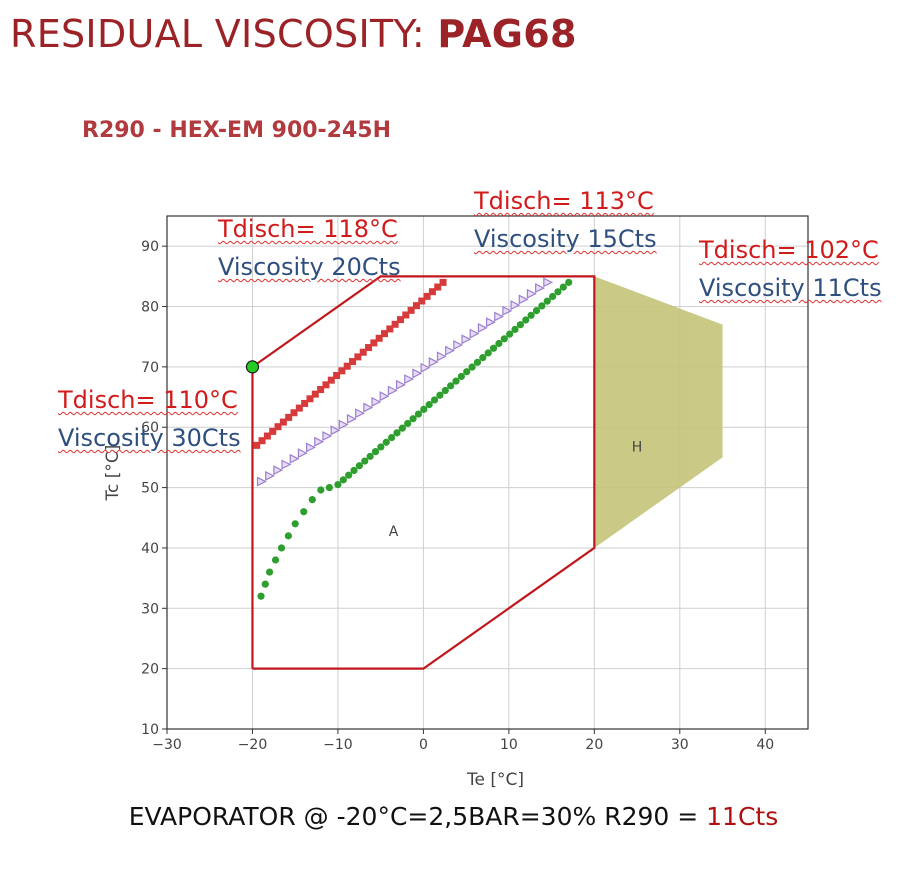 Image resolution: width=907 pixels, height=872 pixels. I want to click on x-tick-label: 40, so click(765, 745).